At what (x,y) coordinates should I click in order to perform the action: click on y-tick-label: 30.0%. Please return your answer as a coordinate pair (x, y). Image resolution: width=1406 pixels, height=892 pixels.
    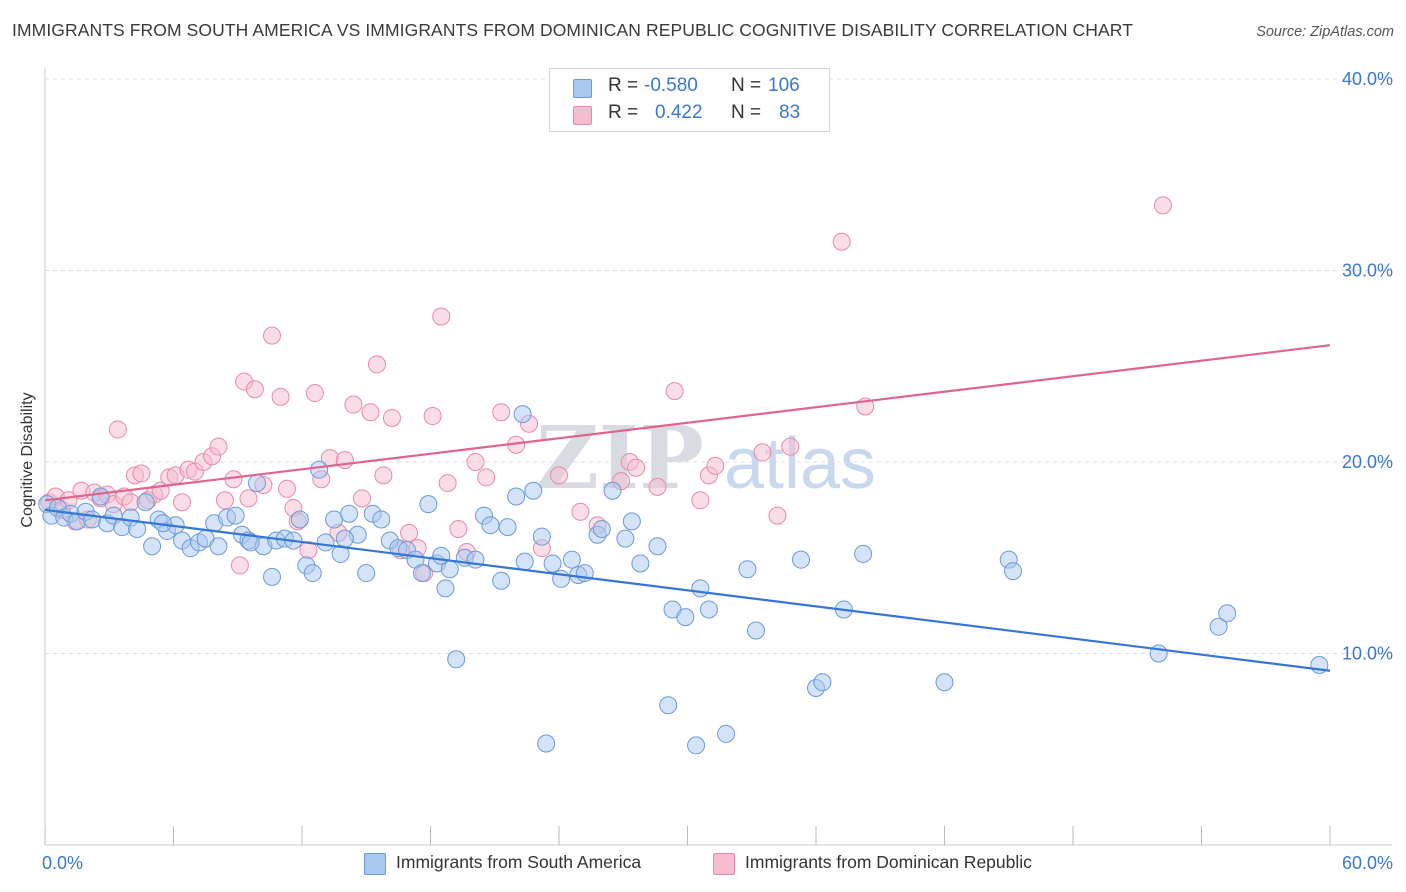
    Looking at the image, I should click on (1367, 271).